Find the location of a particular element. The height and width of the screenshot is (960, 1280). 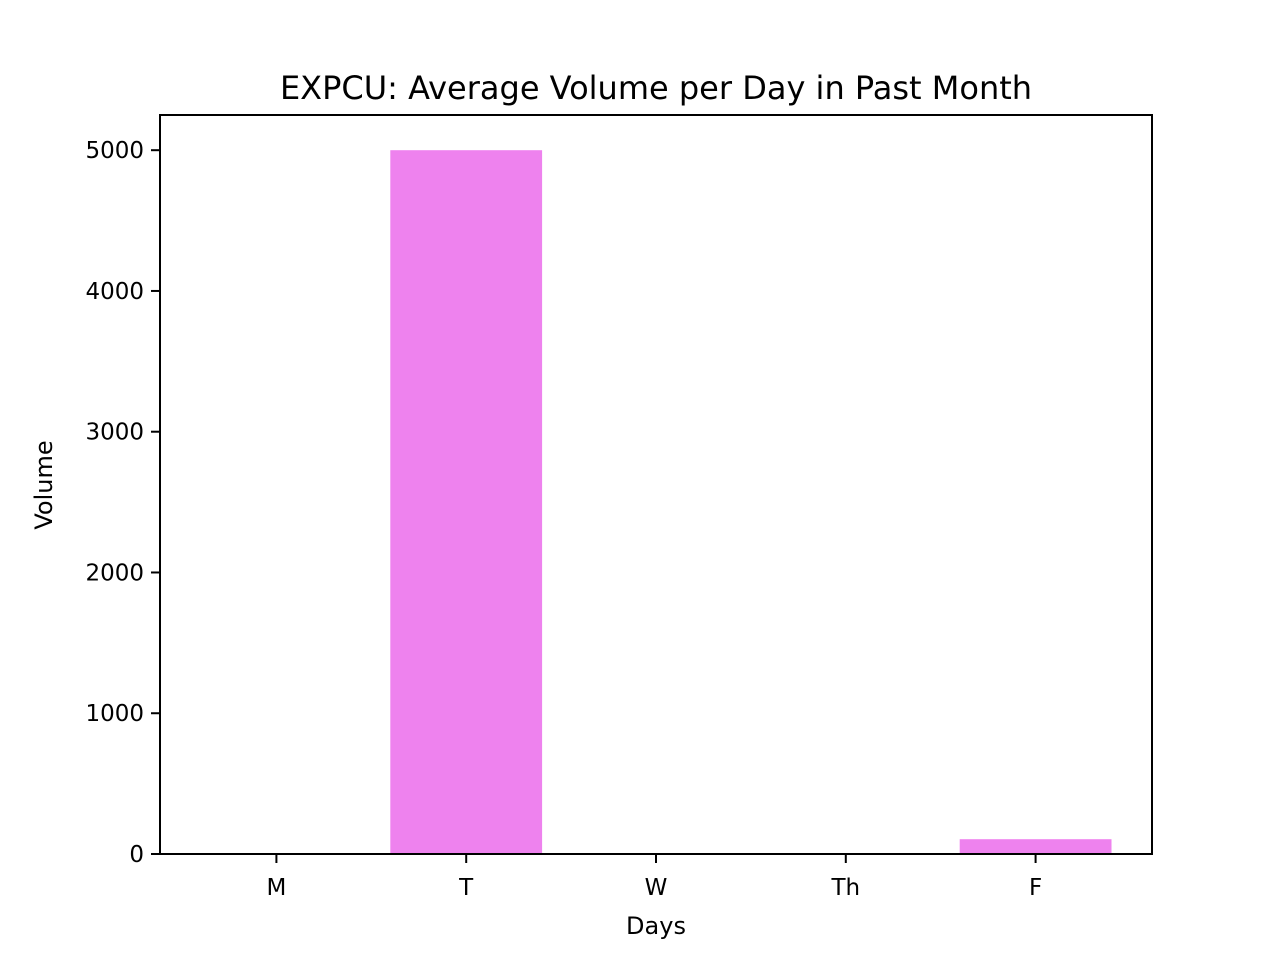

x-tick-label: F is located at coordinates (1035, 888).